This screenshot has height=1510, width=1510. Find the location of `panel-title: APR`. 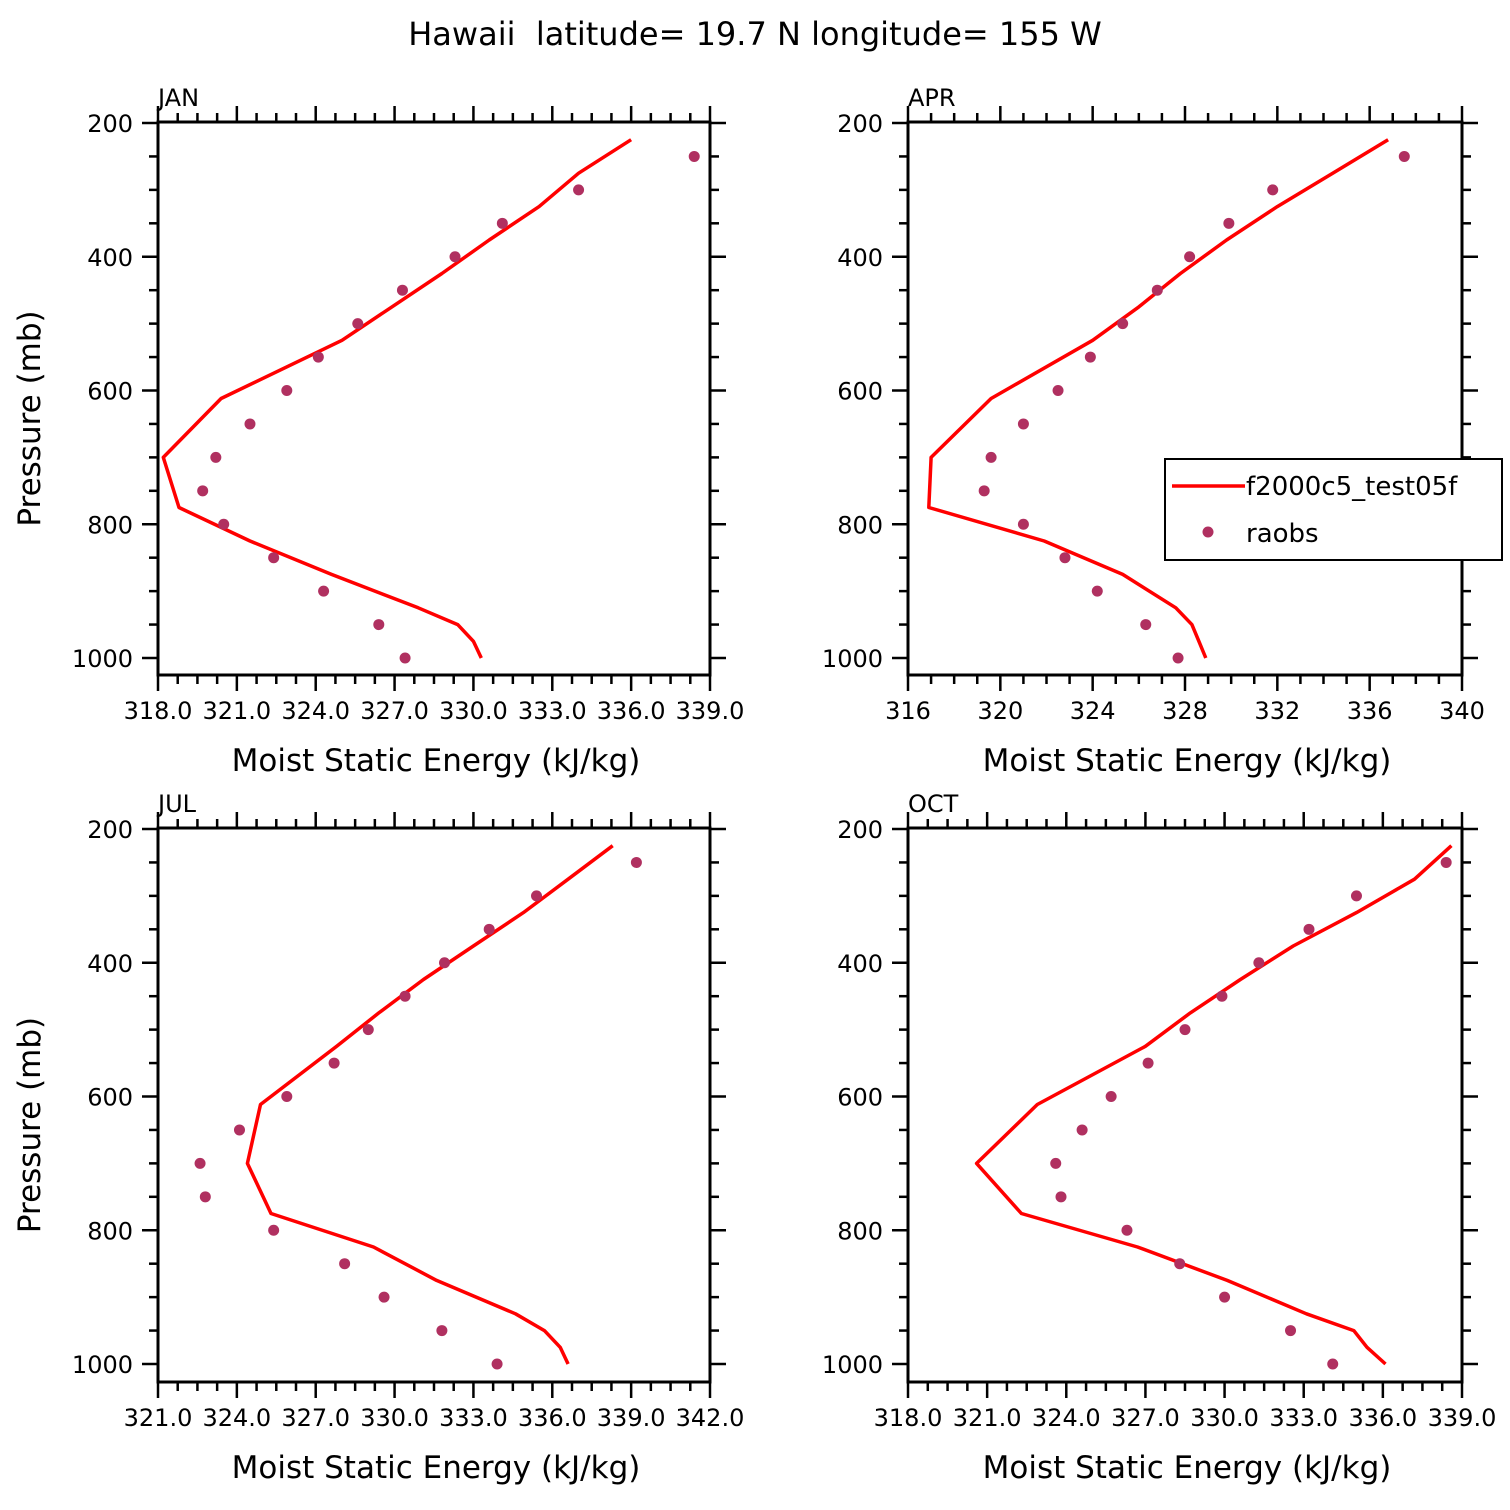

panel-title: APR is located at coordinates (932, 98).